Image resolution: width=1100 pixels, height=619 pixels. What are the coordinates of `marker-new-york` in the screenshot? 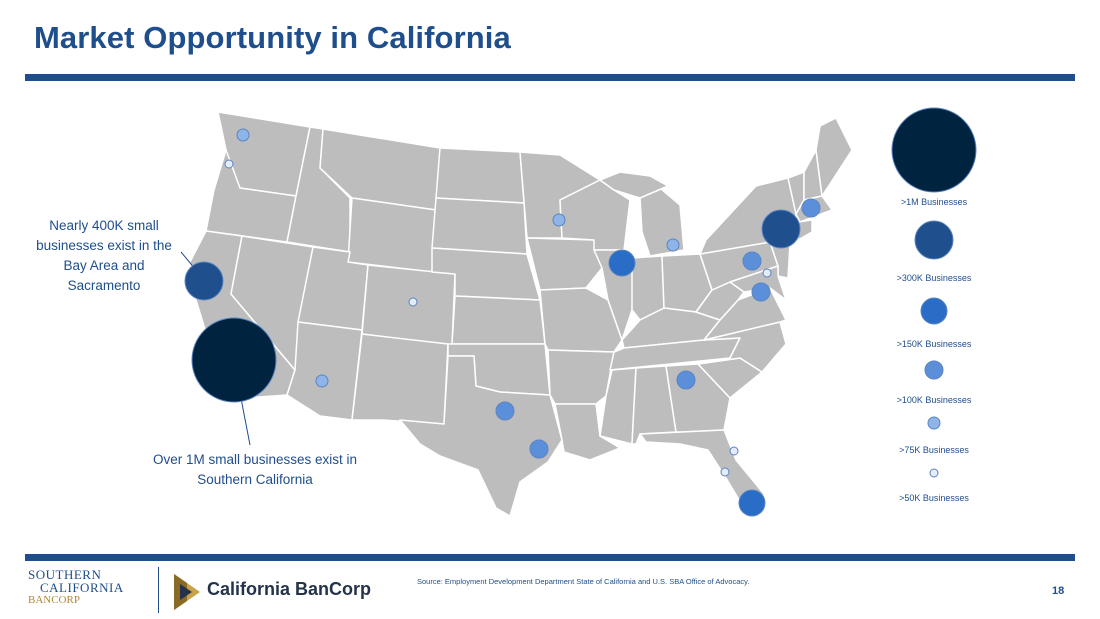 It's located at (781, 229).